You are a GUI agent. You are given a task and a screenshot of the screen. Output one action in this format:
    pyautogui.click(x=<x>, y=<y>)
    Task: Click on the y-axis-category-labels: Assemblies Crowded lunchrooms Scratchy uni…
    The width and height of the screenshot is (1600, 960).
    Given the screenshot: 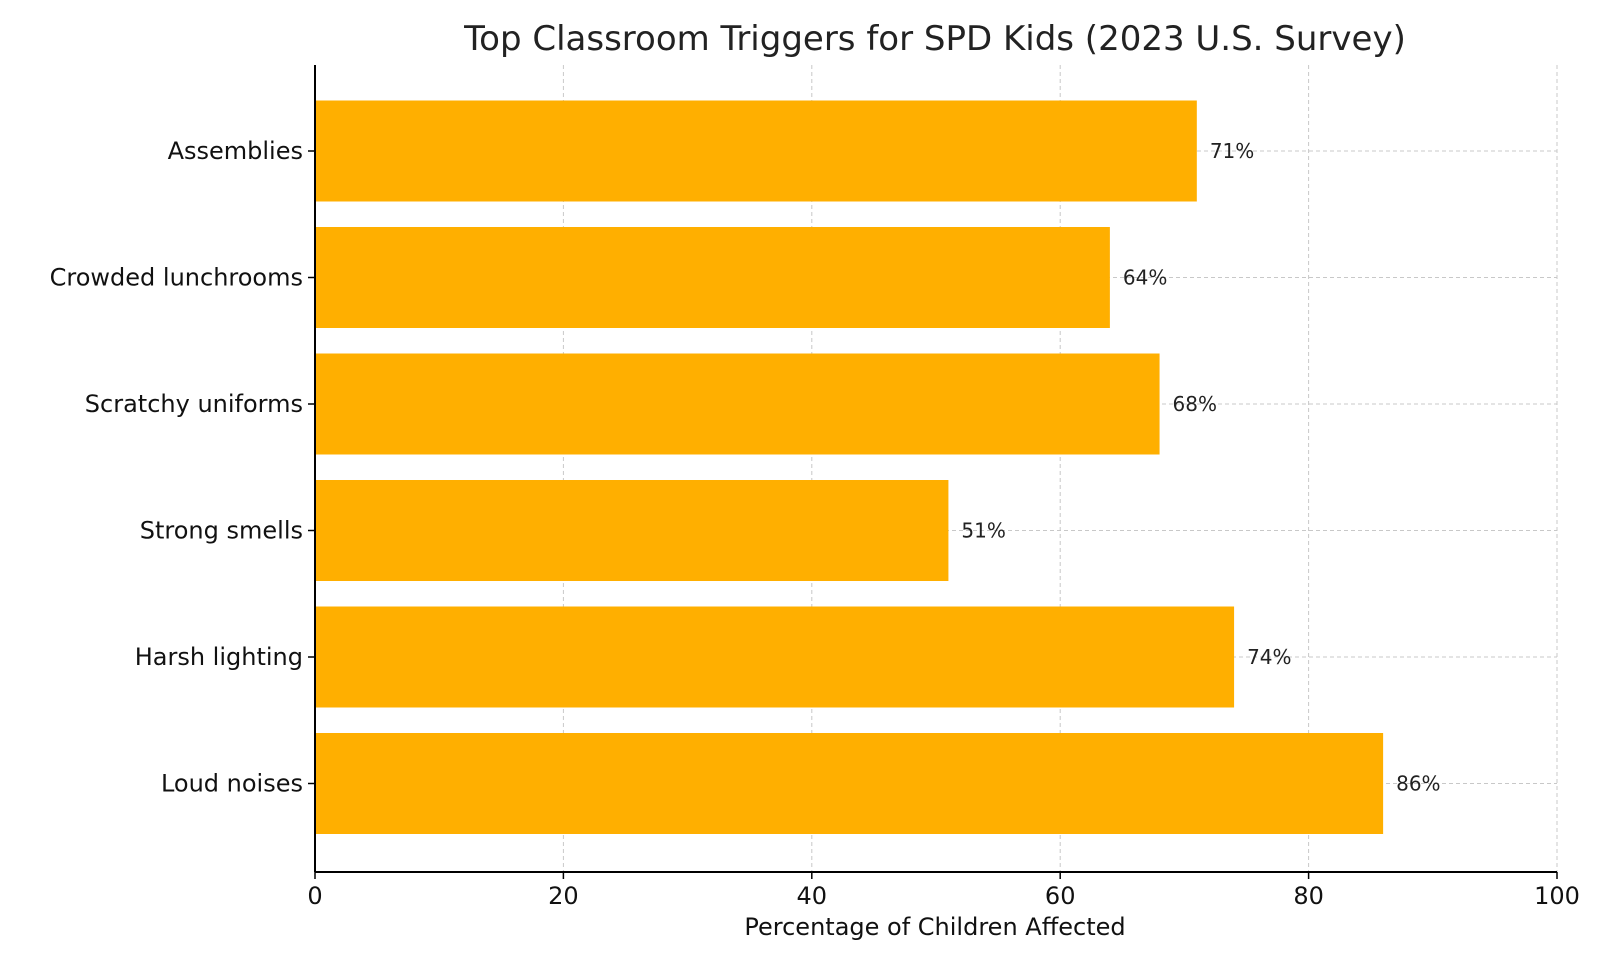 What is the action you would take?
    pyautogui.click(x=182, y=467)
    